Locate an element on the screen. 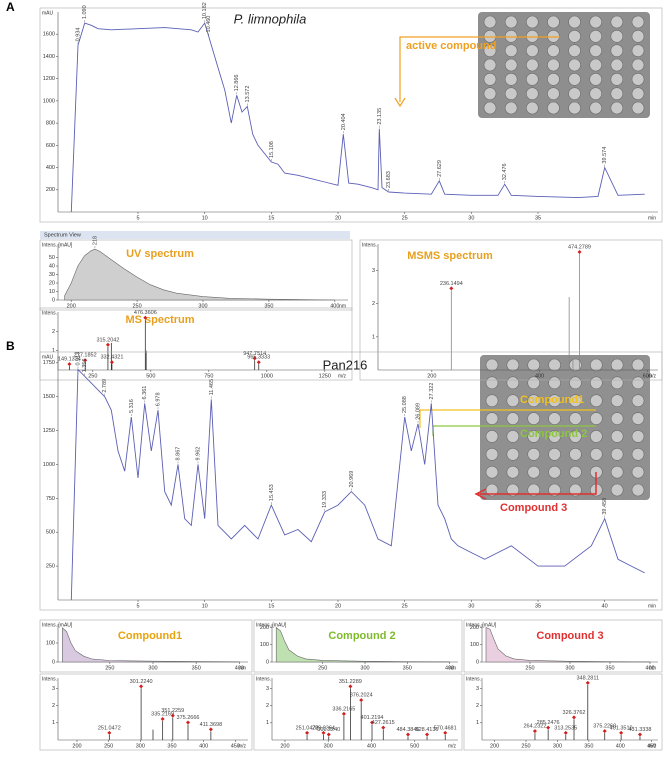  peak-label: 218 is located at coordinates (95, 240).